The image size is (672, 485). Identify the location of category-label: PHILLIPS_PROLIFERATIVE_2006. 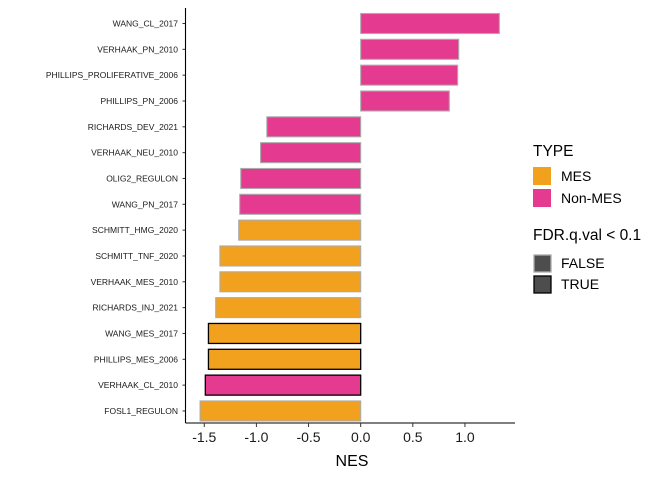
(112, 75).